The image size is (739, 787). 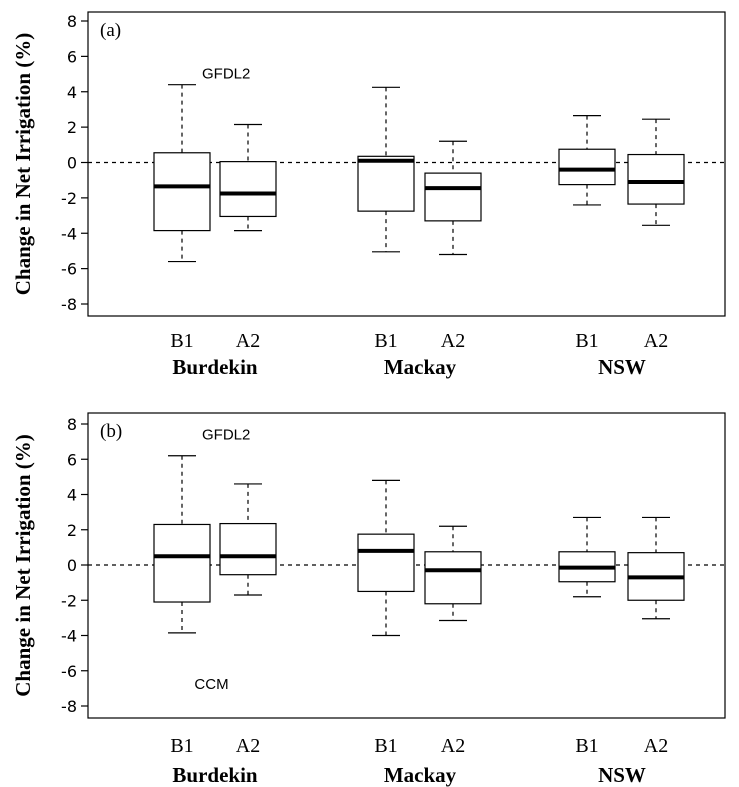 What do you see at coordinates (111, 431) in the screenshot?
I see `panel-label: (b)` at bounding box center [111, 431].